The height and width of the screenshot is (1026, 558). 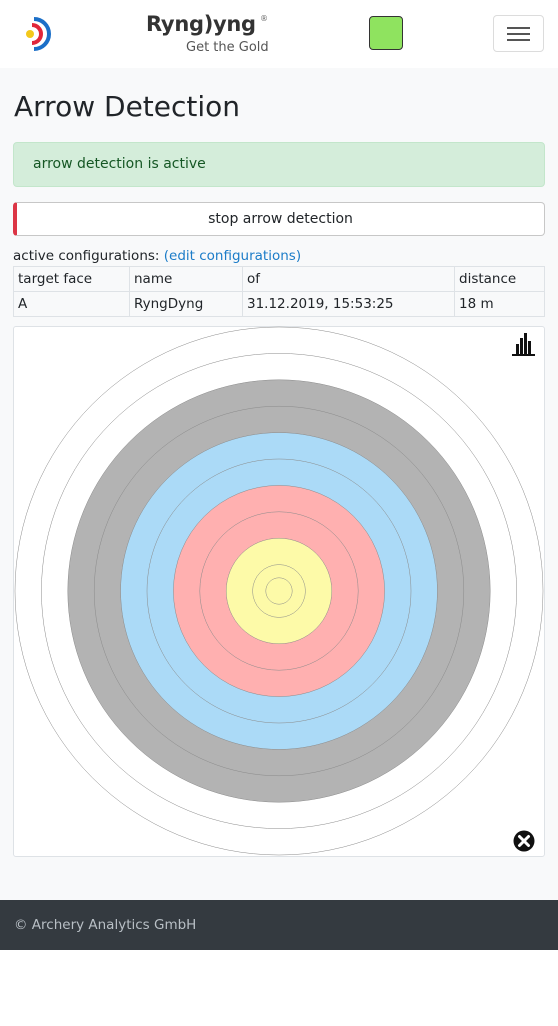 I want to click on column-header-target-face: target face, so click(x=71, y=279).